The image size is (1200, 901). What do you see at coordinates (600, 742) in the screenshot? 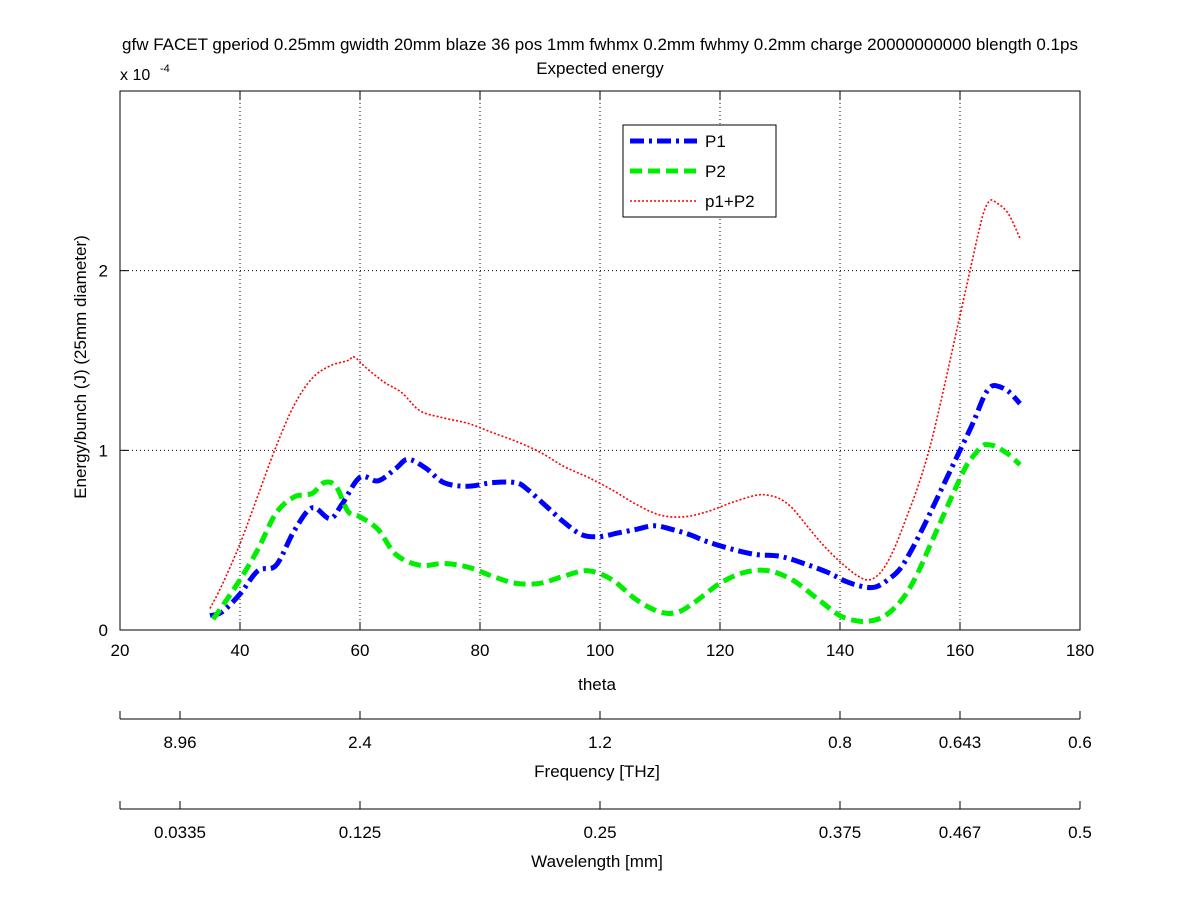
I see `secondary-tick-label: 1.2` at bounding box center [600, 742].